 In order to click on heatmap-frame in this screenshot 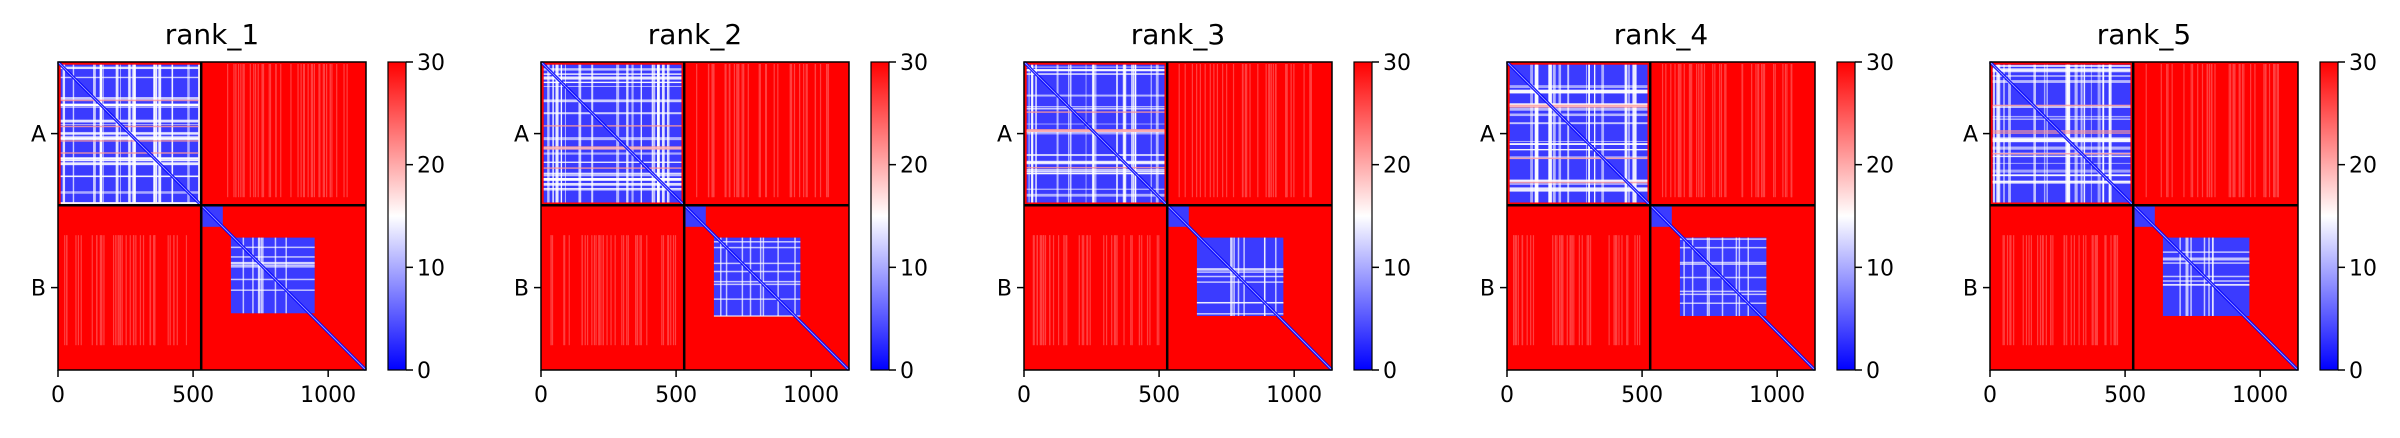, I will do `click(1661, 216)`.